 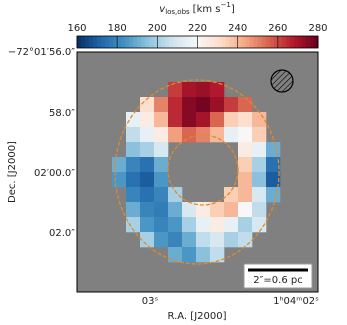 What do you see at coordinates (12, 172) in the screenshot?
I see `y-axis-label: Dec. [J2000]` at bounding box center [12, 172].